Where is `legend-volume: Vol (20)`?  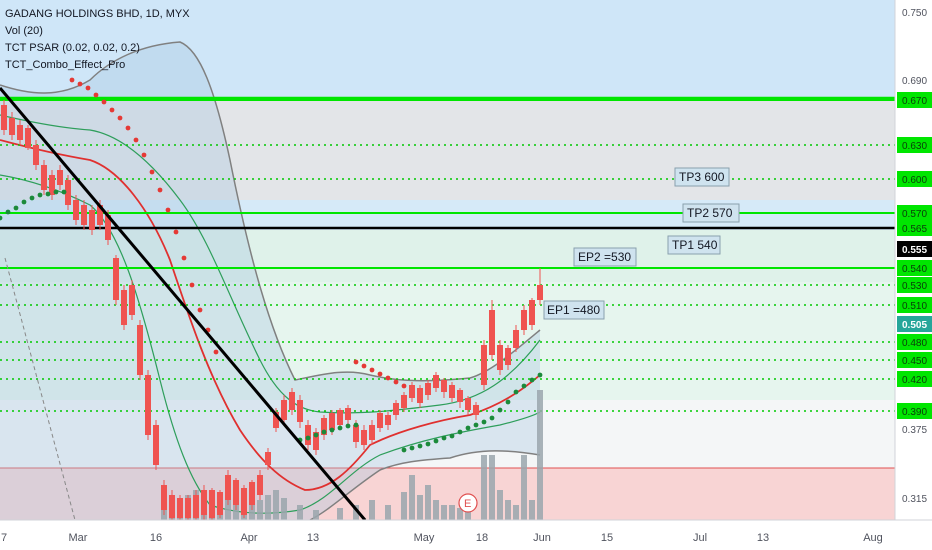
legend-volume: Vol (20) is located at coordinates (24, 31).